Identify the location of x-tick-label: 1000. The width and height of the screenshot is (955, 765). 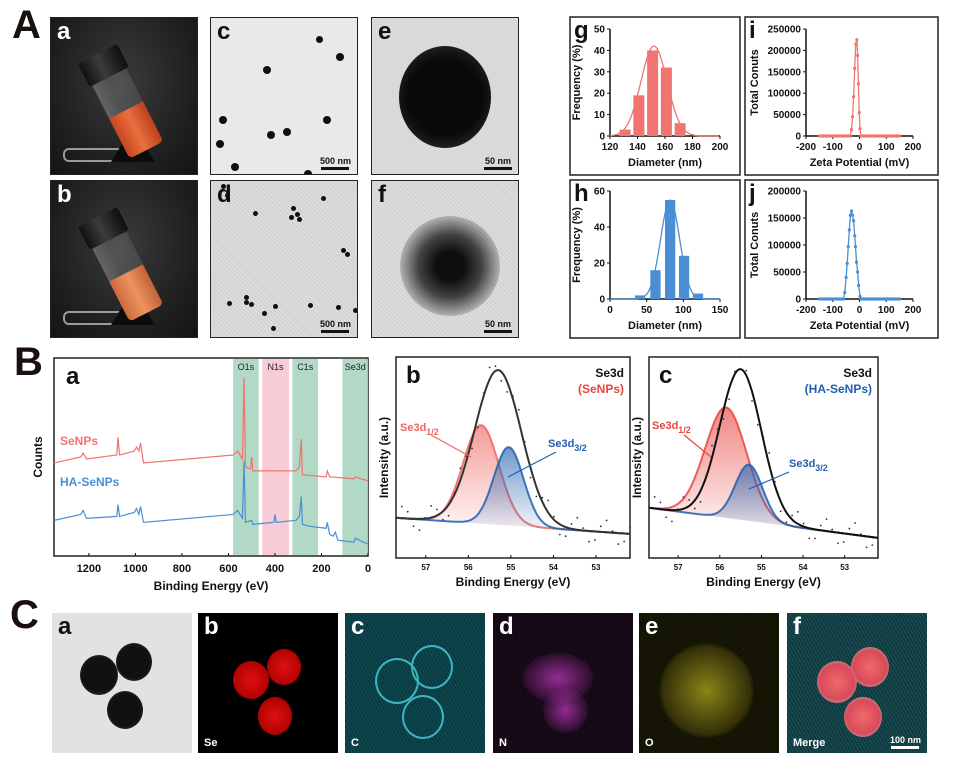
(135, 569).